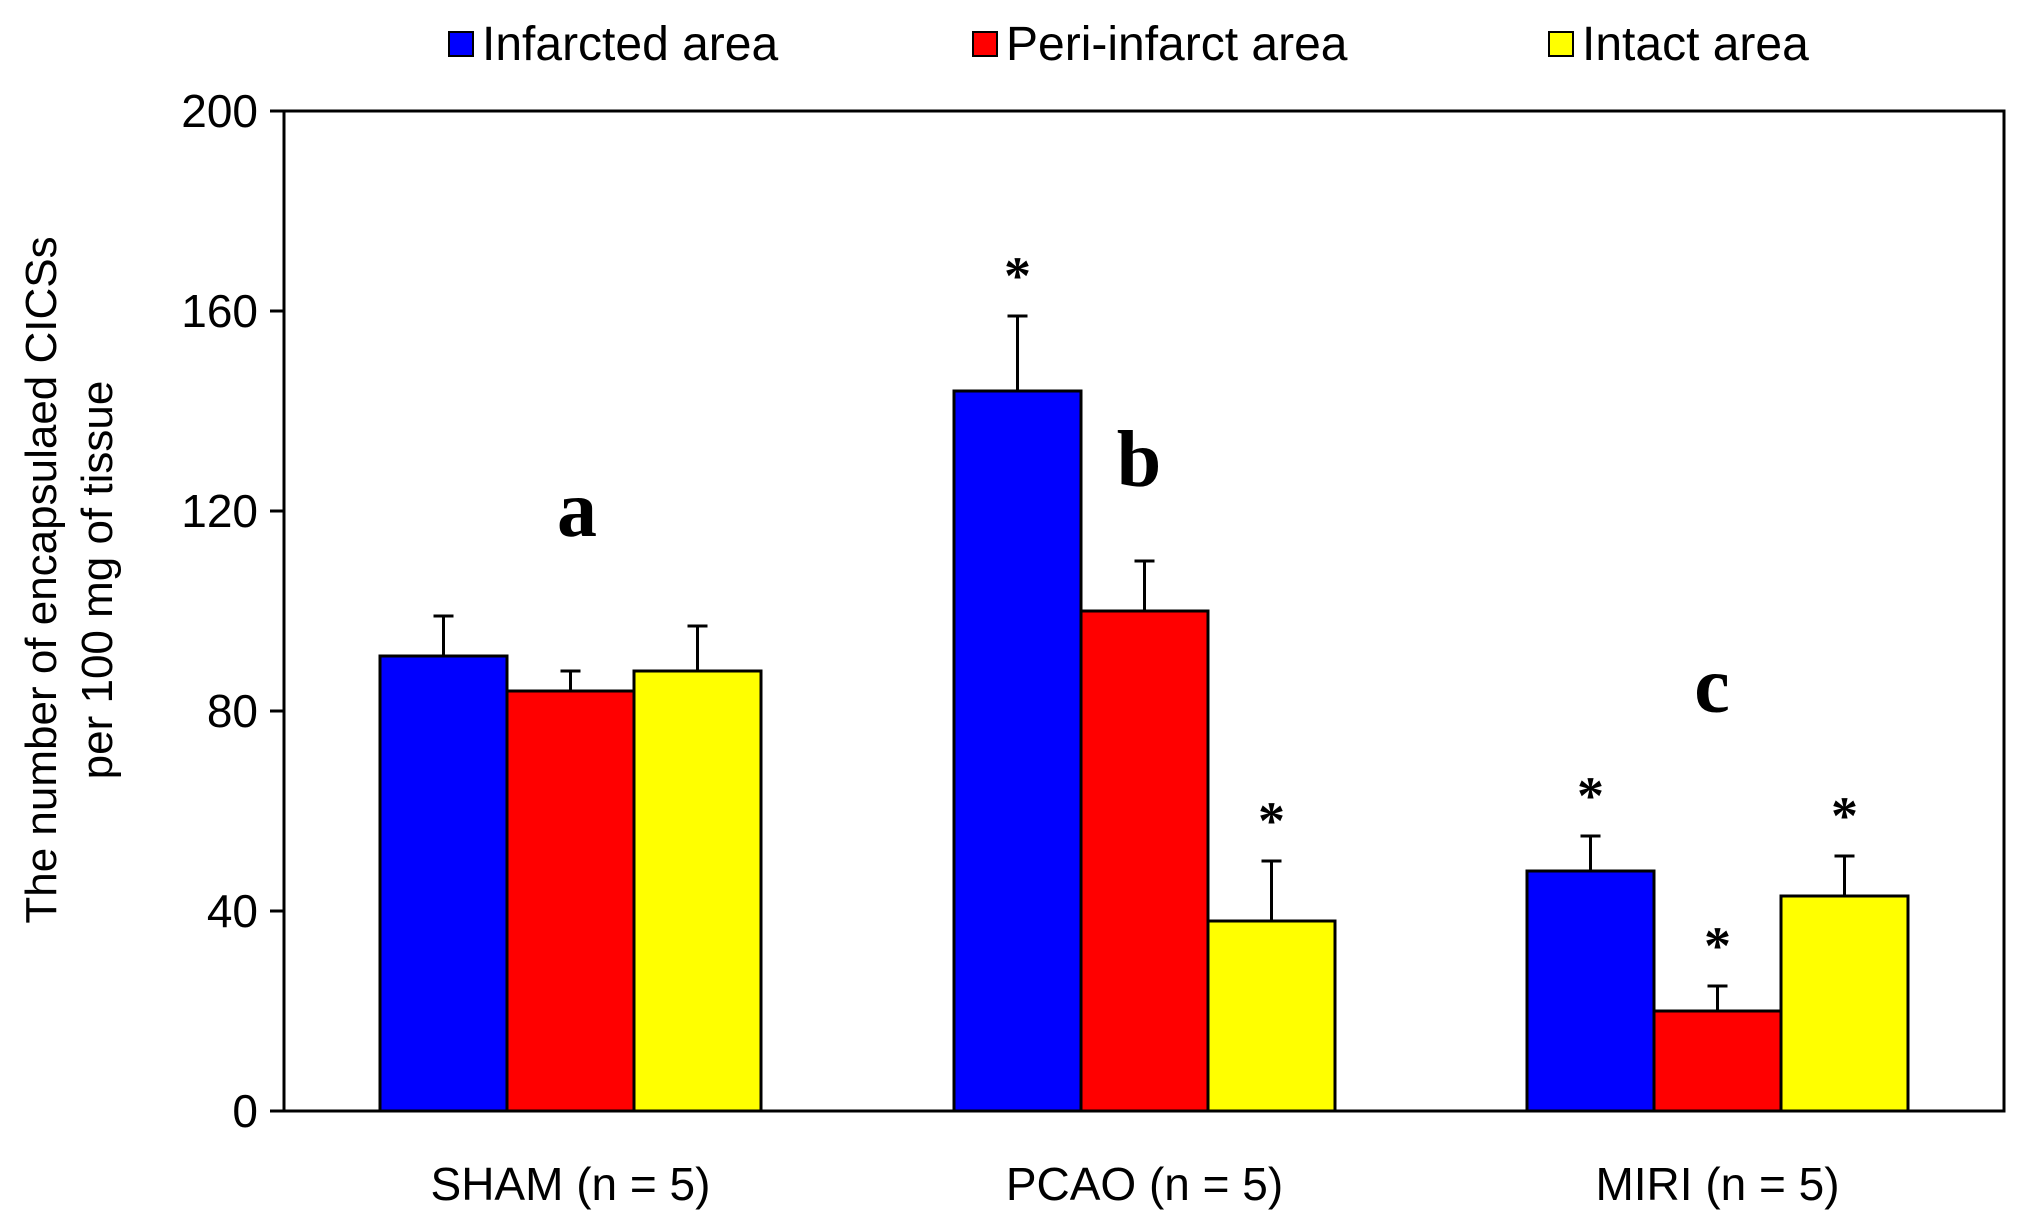 Image resolution: width=2020 pixels, height=1223 pixels. What do you see at coordinates (219, 111) in the screenshot?
I see `y-tick-label: 200` at bounding box center [219, 111].